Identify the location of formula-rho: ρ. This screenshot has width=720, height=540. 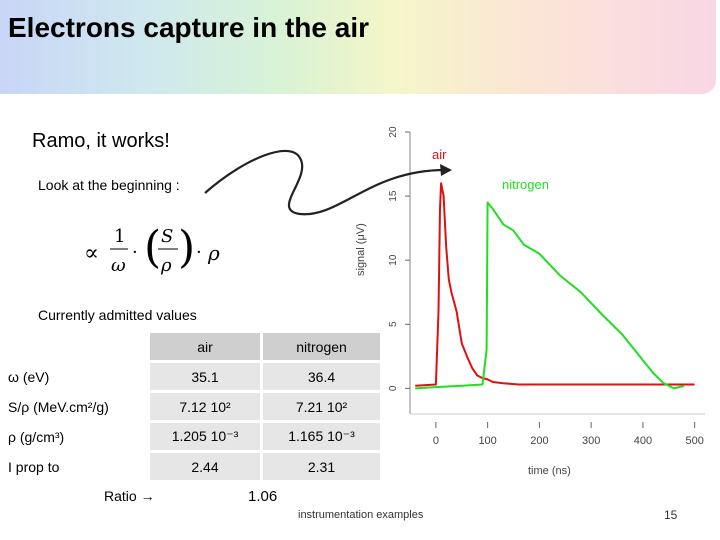
(166, 265).